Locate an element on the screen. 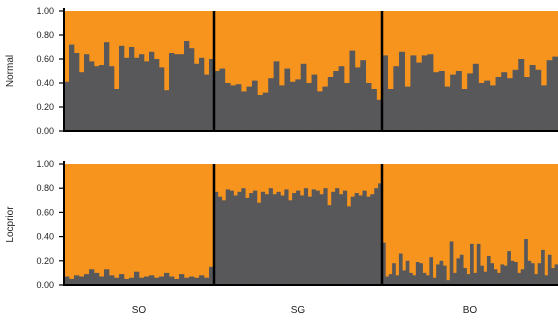 The width and height of the screenshot is (558, 322). group-labels: SO SG BO is located at coordinates (305, 310).